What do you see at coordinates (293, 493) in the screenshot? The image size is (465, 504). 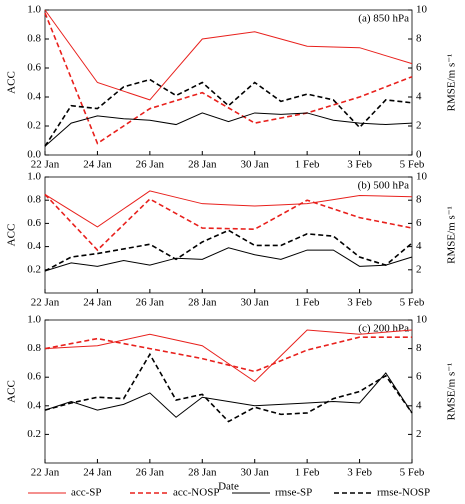 I see `legend-label: rmse-SP` at bounding box center [293, 493].